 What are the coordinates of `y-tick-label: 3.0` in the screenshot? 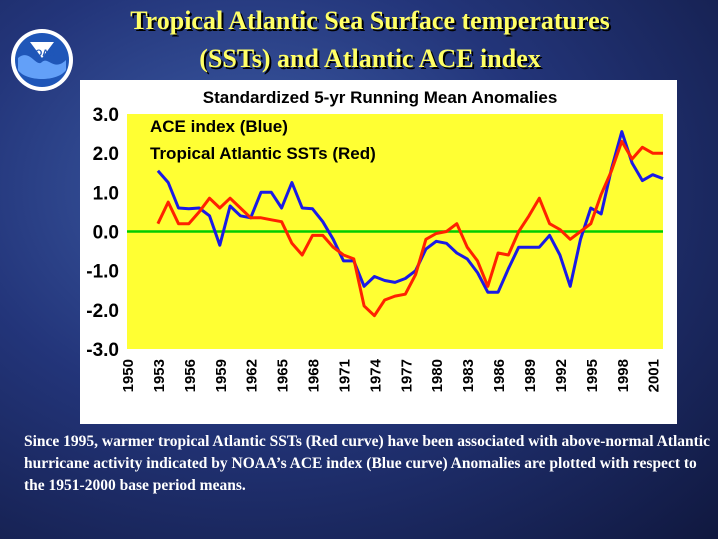 It's located at (106, 115).